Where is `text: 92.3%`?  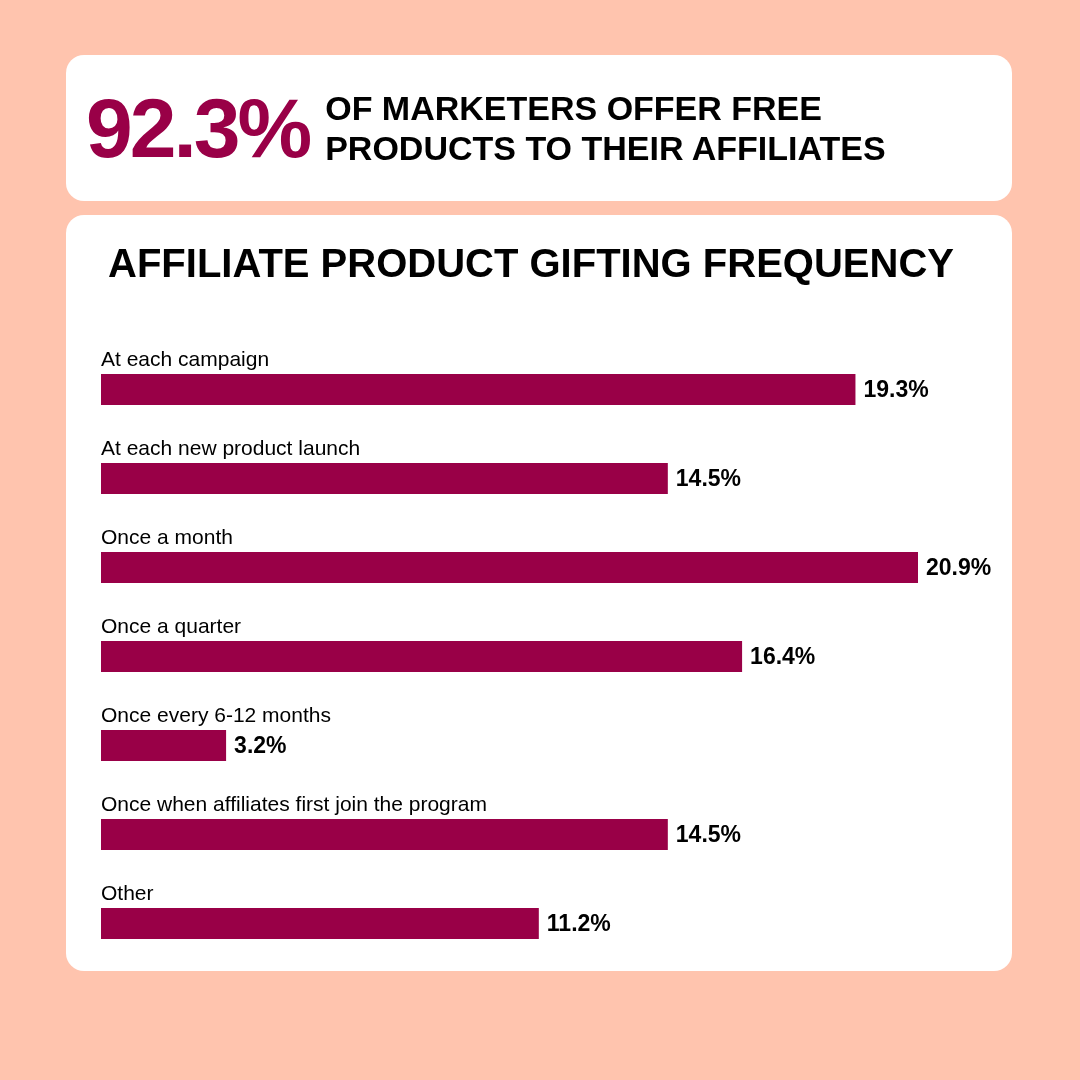
text: 92.3% is located at coordinates (198, 128).